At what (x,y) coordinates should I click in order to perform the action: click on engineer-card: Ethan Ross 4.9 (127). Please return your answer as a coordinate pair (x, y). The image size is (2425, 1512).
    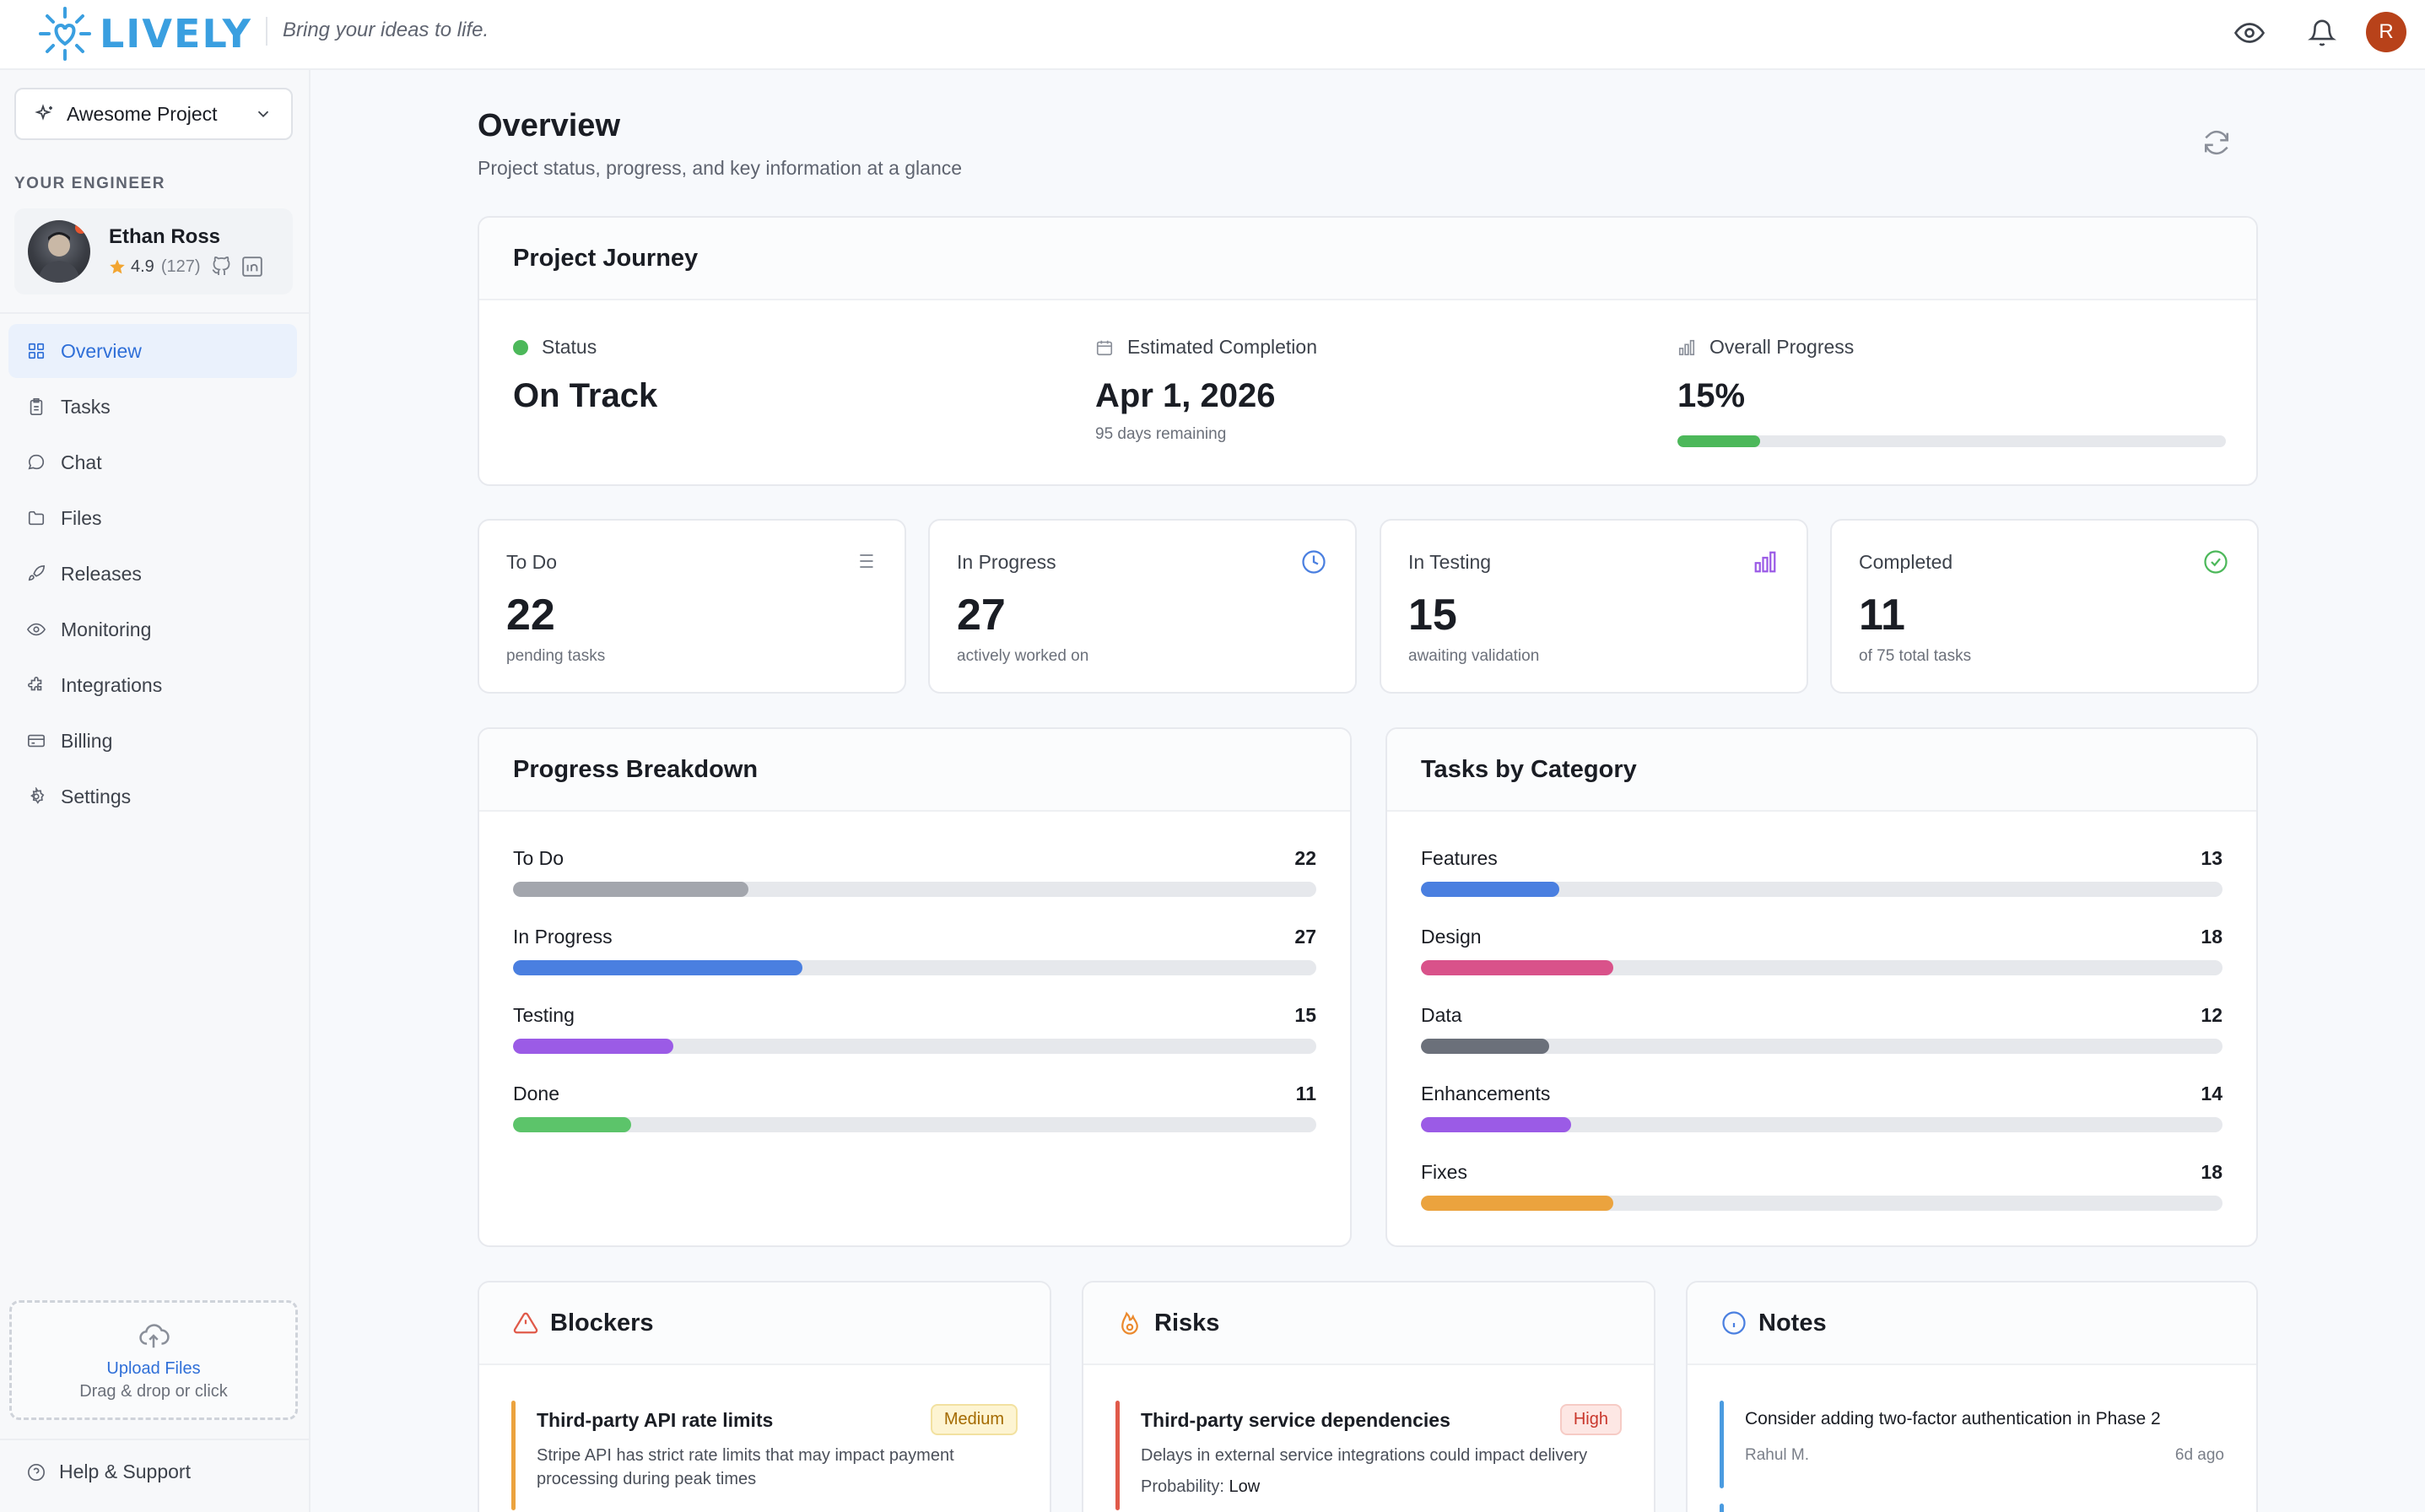
    Looking at the image, I should click on (153, 251).